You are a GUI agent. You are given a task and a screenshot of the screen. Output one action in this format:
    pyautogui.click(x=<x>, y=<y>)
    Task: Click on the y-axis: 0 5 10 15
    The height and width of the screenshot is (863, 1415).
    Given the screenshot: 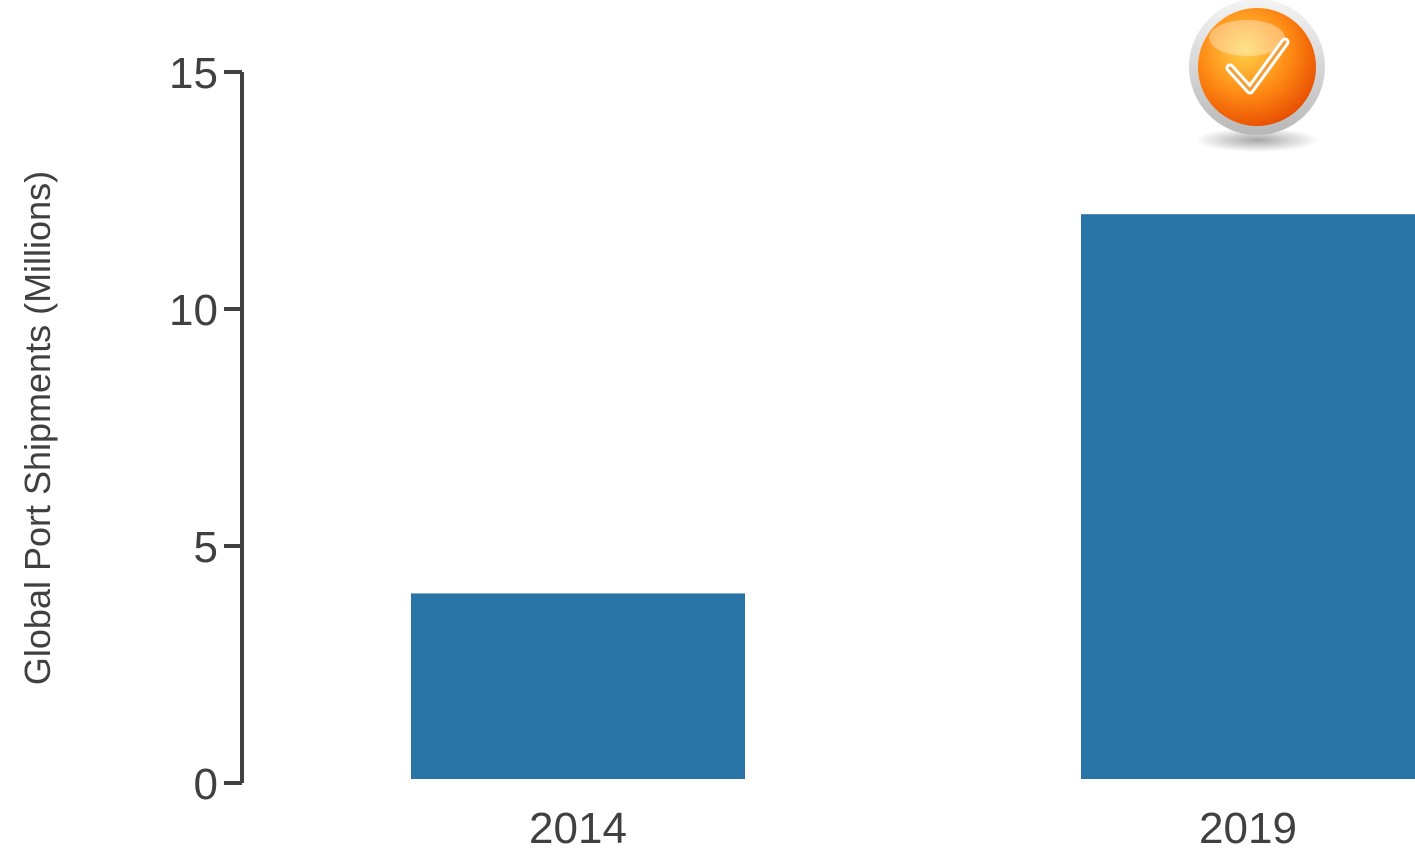 What is the action you would take?
    pyautogui.click(x=206, y=429)
    